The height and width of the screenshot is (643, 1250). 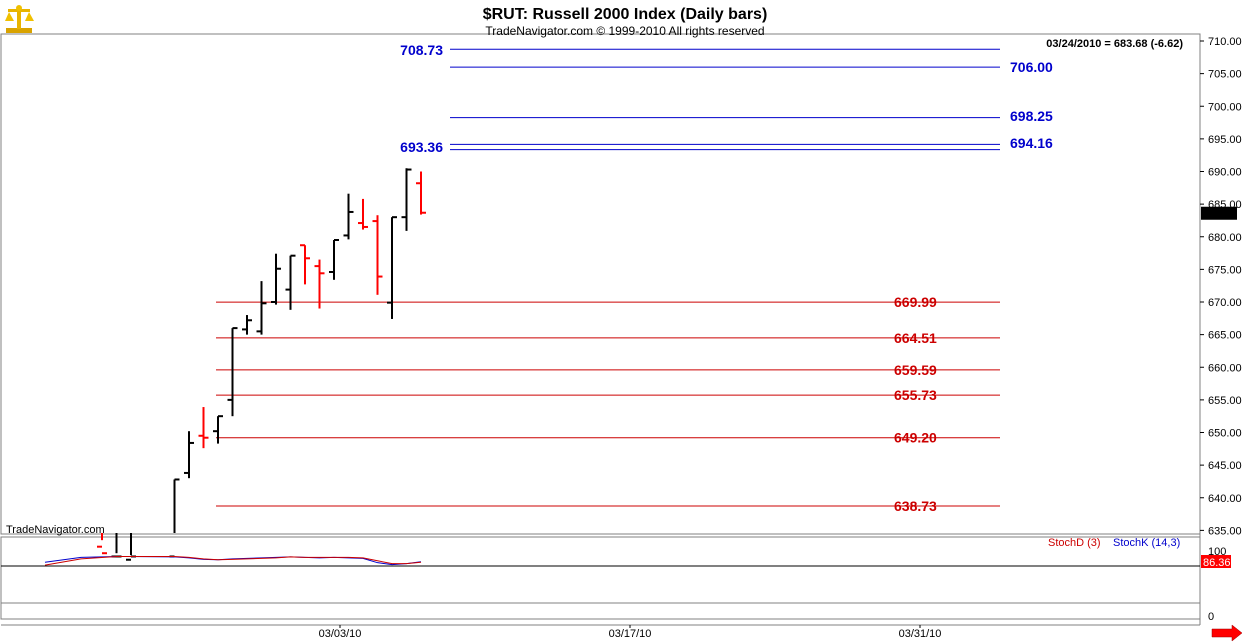 I want to click on price-tick-label: 635.00, so click(x=1225, y=531).